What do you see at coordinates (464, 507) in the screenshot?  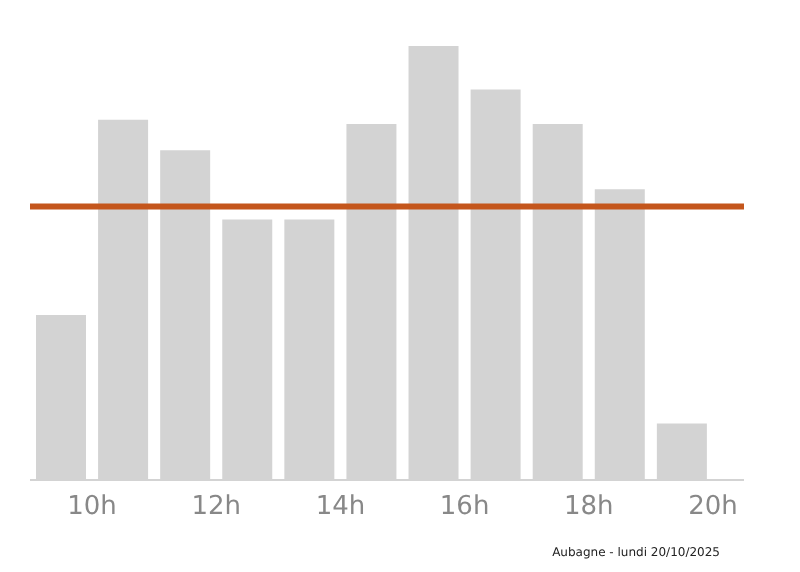 I see `x-tick-label: 16h` at bounding box center [464, 507].